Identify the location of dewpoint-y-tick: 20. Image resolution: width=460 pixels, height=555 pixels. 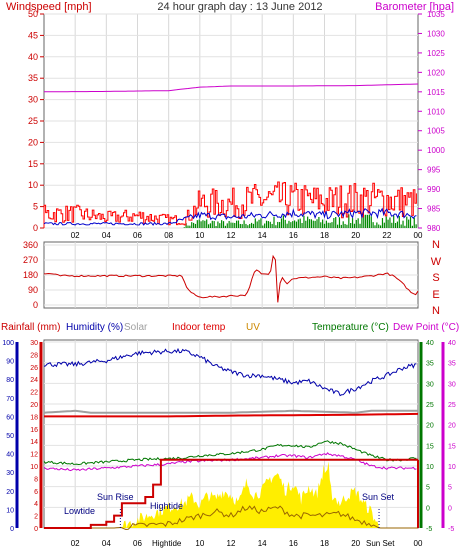
(452, 426).